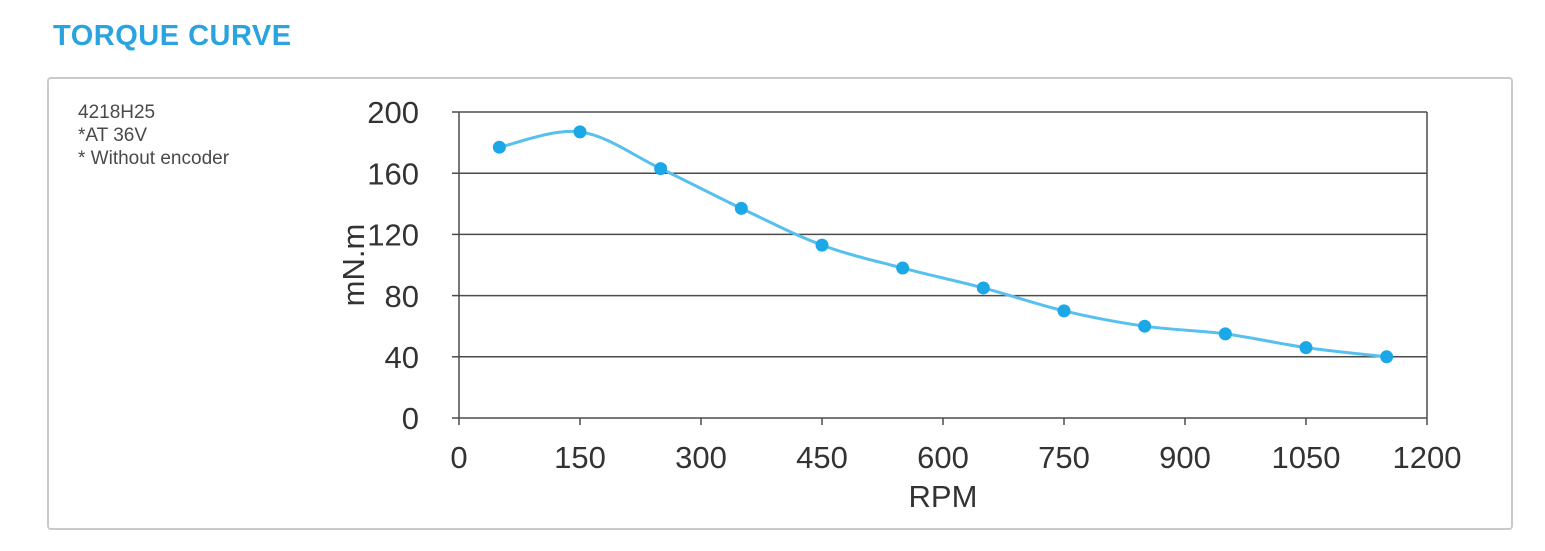  Describe the element at coordinates (172, 36) in the screenshot. I see `page-title: TORQUE CURVE` at that location.